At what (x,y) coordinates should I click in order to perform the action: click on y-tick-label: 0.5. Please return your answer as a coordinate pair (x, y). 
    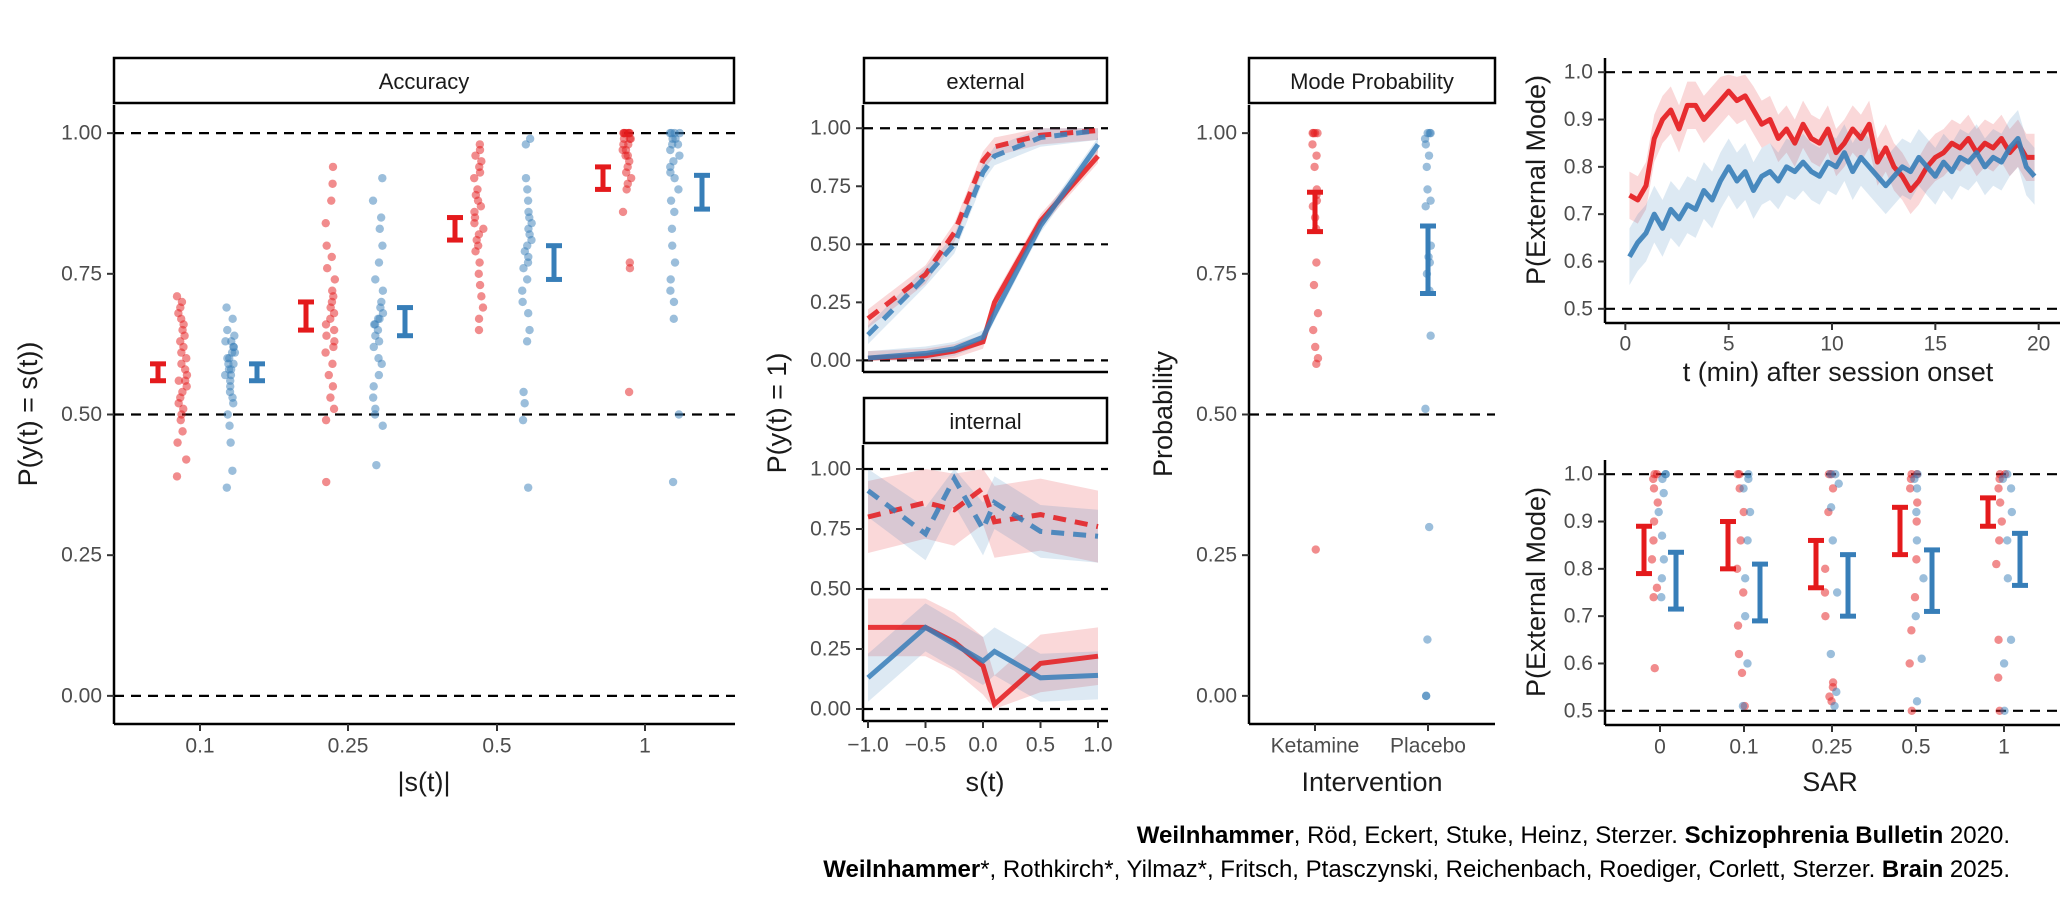
    Looking at the image, I should click on (1578, 710).